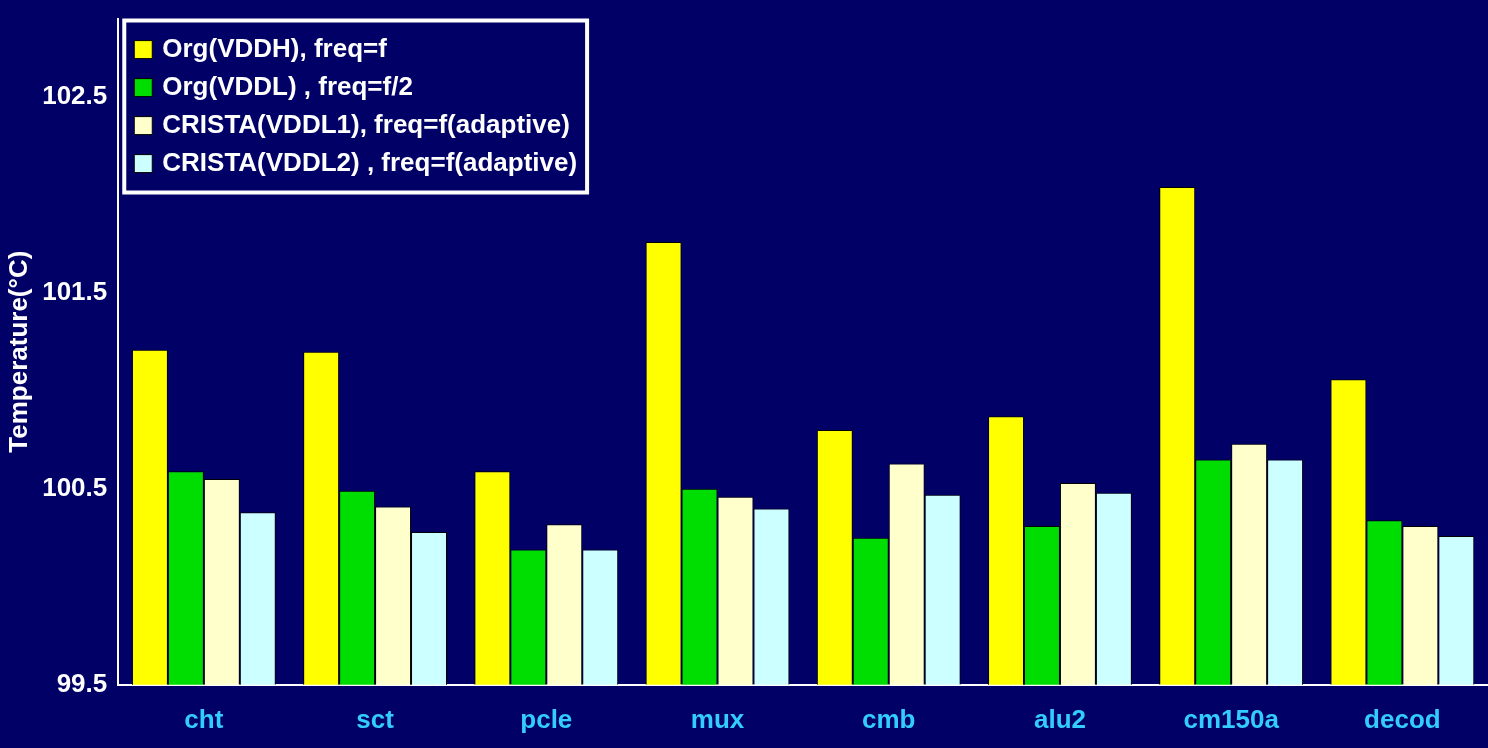 The width and height of the screenshot is (1488, 748). Describe the element at coordinates (1059, 718) in the screenshot. I see `x-tick-label: alu2` at that location.